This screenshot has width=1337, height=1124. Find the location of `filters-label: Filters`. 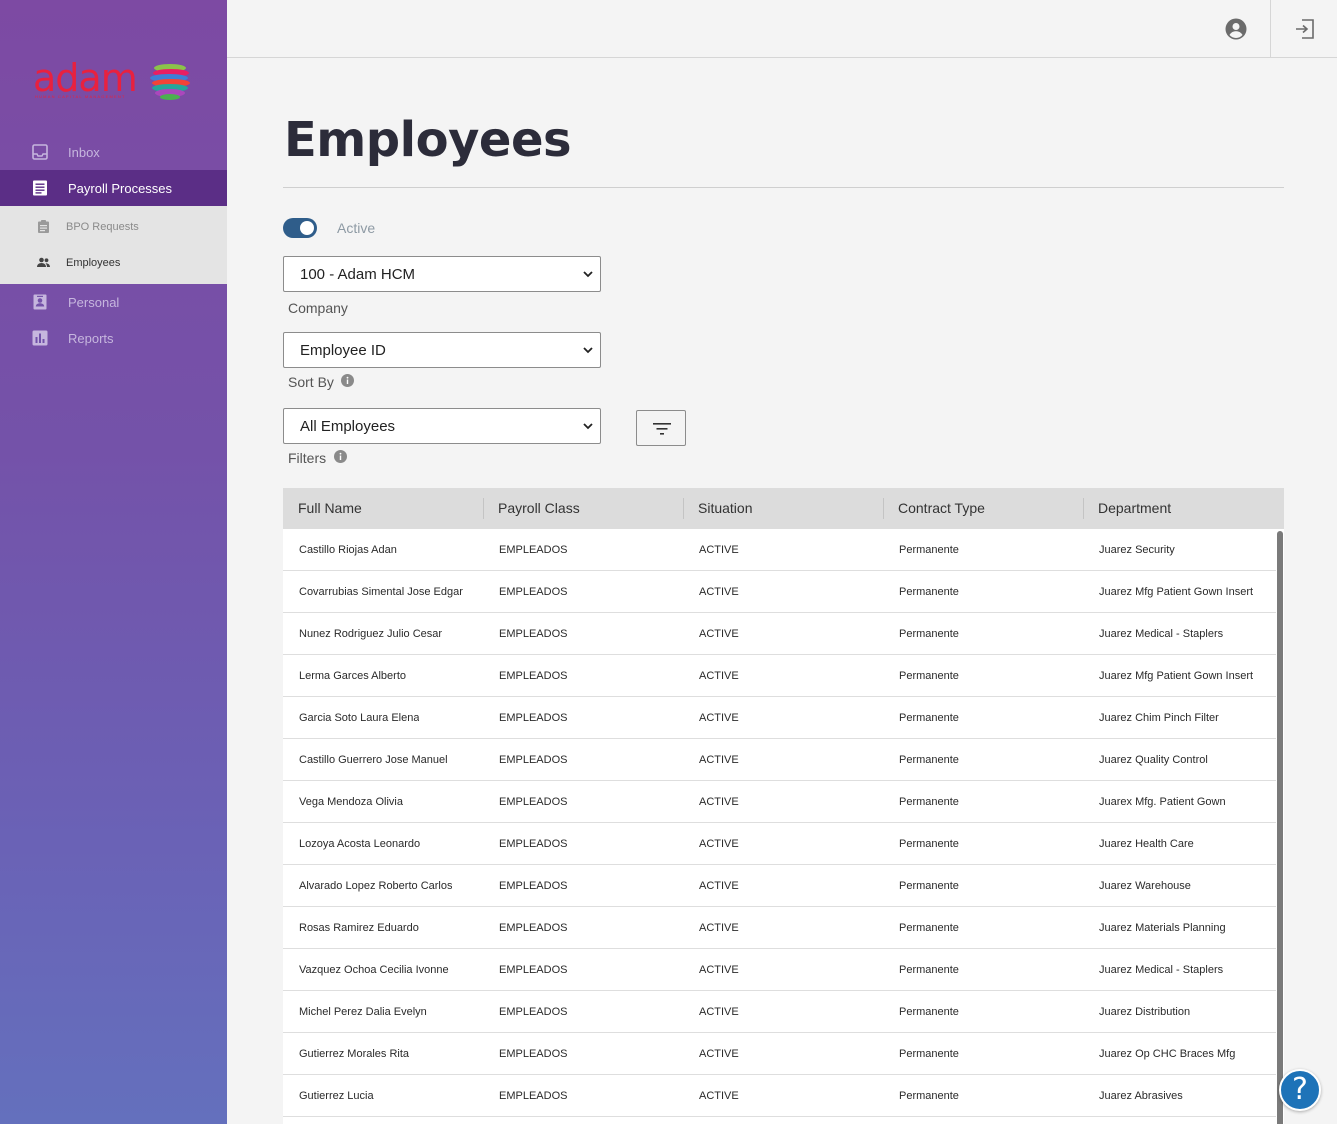

filters-label: Filters is located at coordinates (307, 458).